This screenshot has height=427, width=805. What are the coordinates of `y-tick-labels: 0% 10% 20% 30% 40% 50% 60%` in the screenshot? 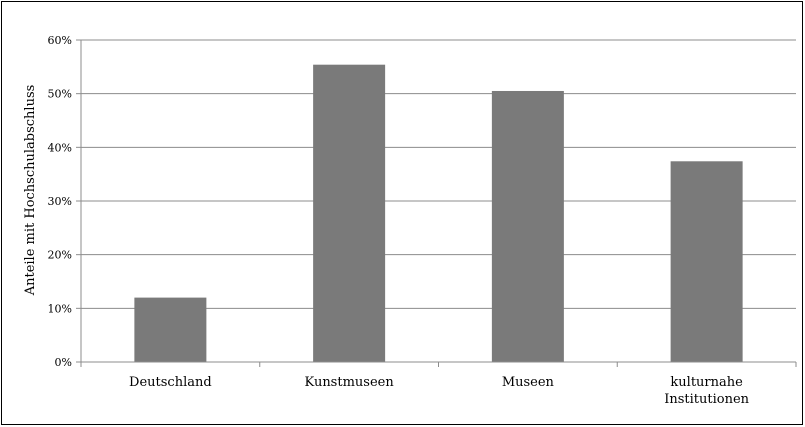 It's located at (60, 201).